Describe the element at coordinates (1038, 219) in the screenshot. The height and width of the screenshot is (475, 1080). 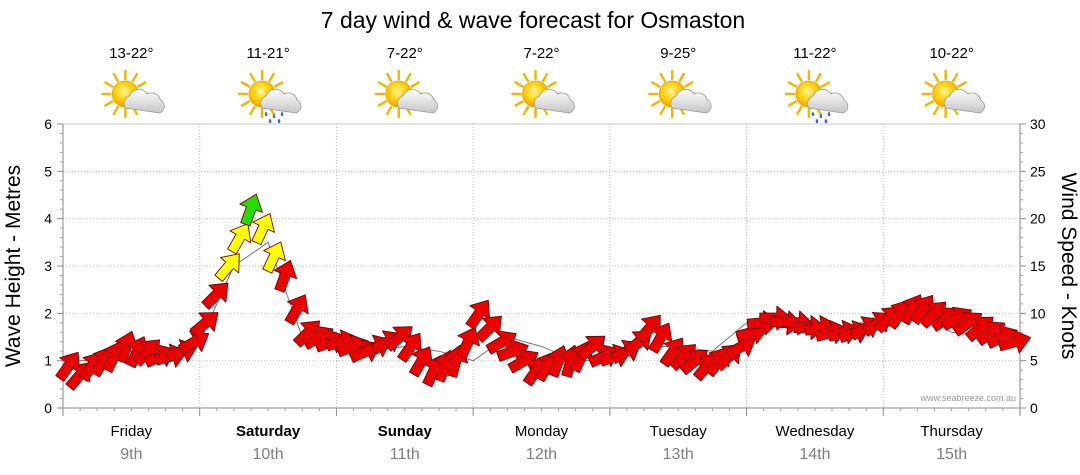
I see `right-tick-label: 20` at that location.